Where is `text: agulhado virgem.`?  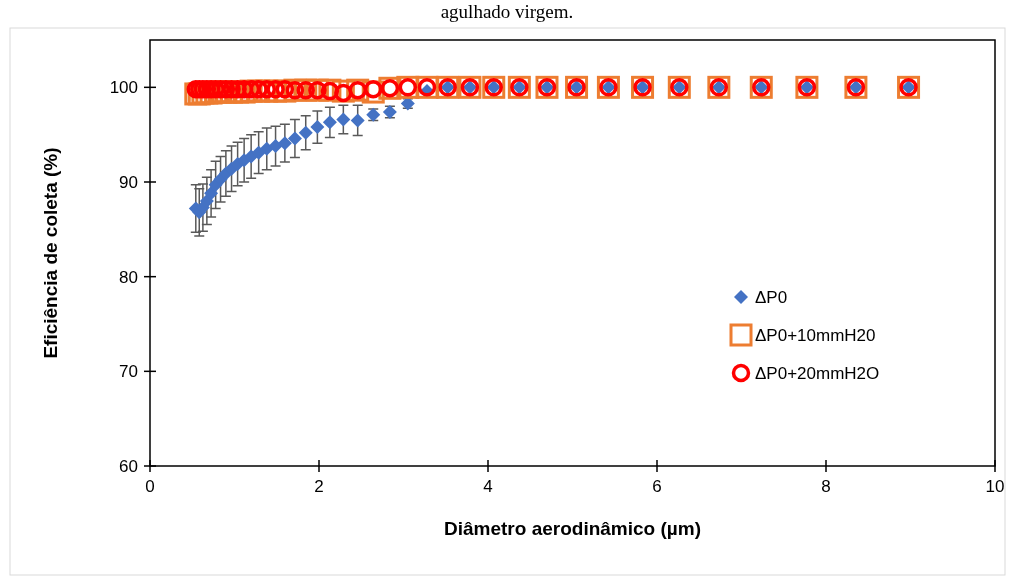
text: agulhado virgem. is located at coordinates (507, 11).